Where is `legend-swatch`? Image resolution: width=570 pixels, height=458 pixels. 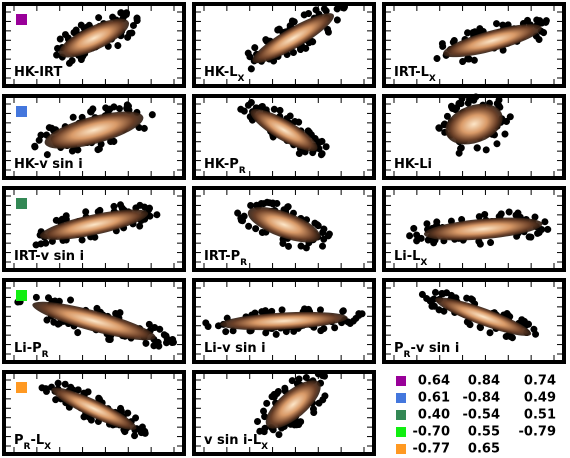 legend-swatch is located at coordinates (401, 398).